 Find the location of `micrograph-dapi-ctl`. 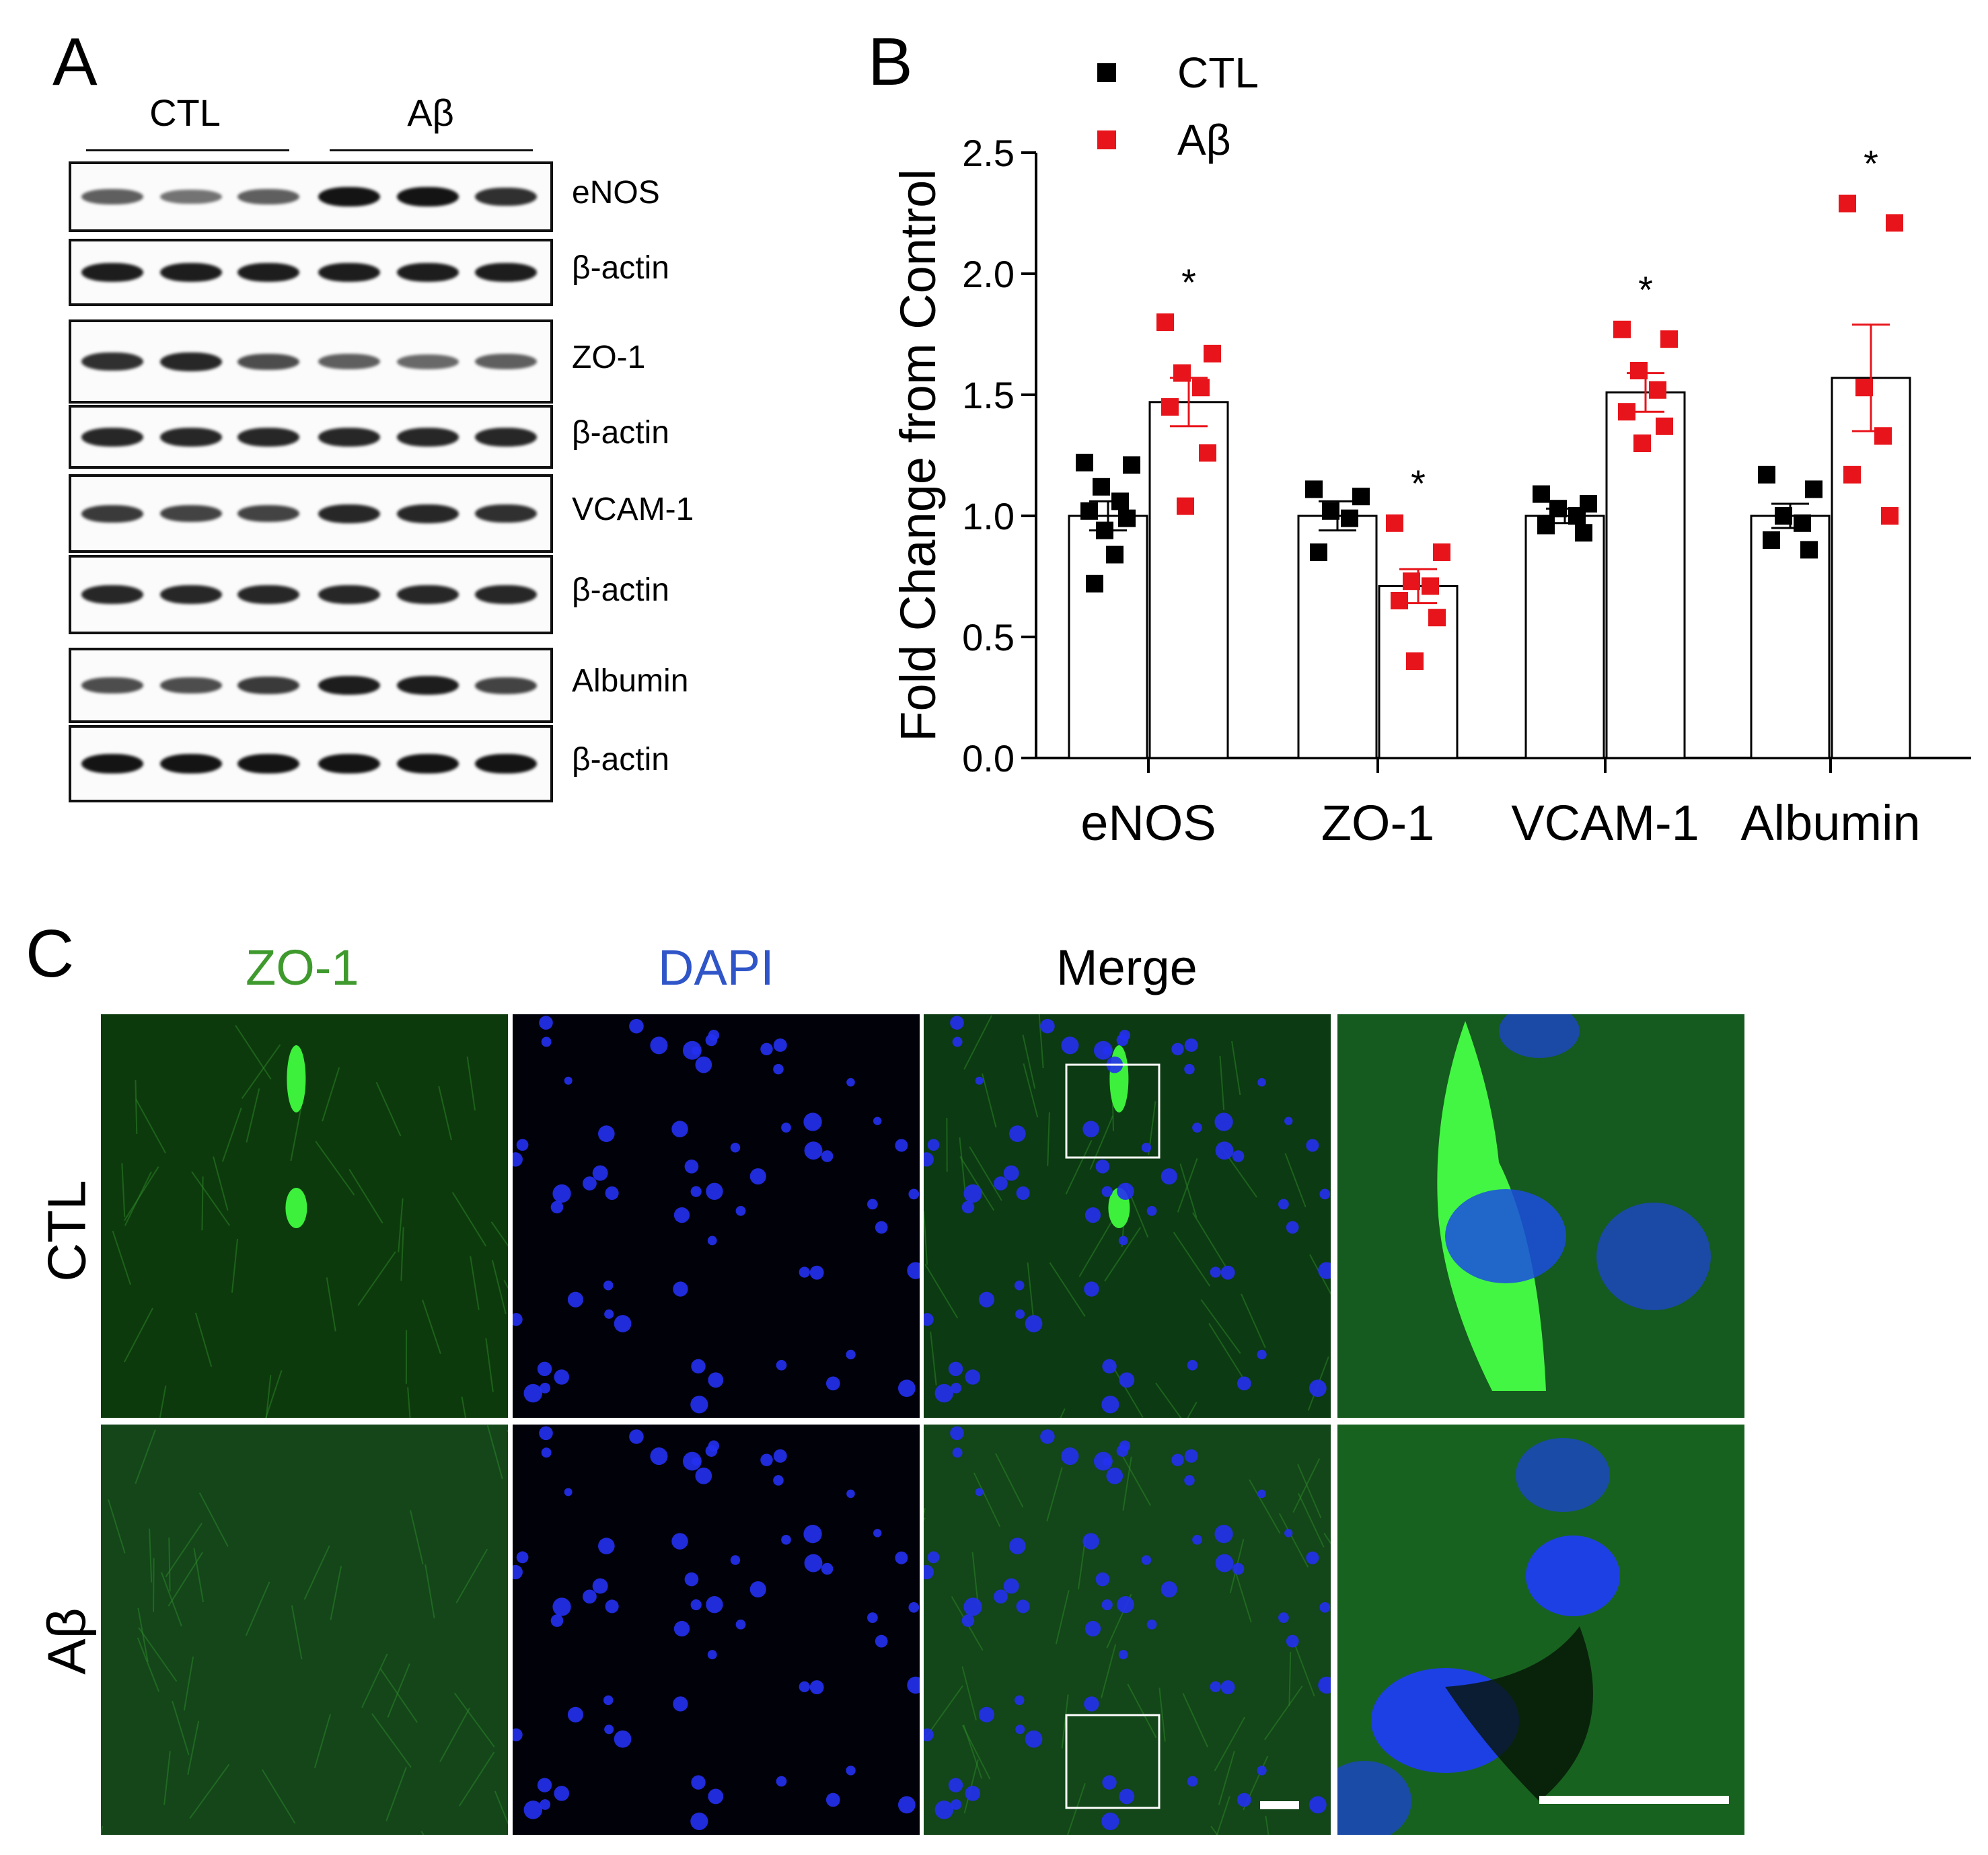

micrograph-dapi-ctl is located at coordinates (717, 1216).